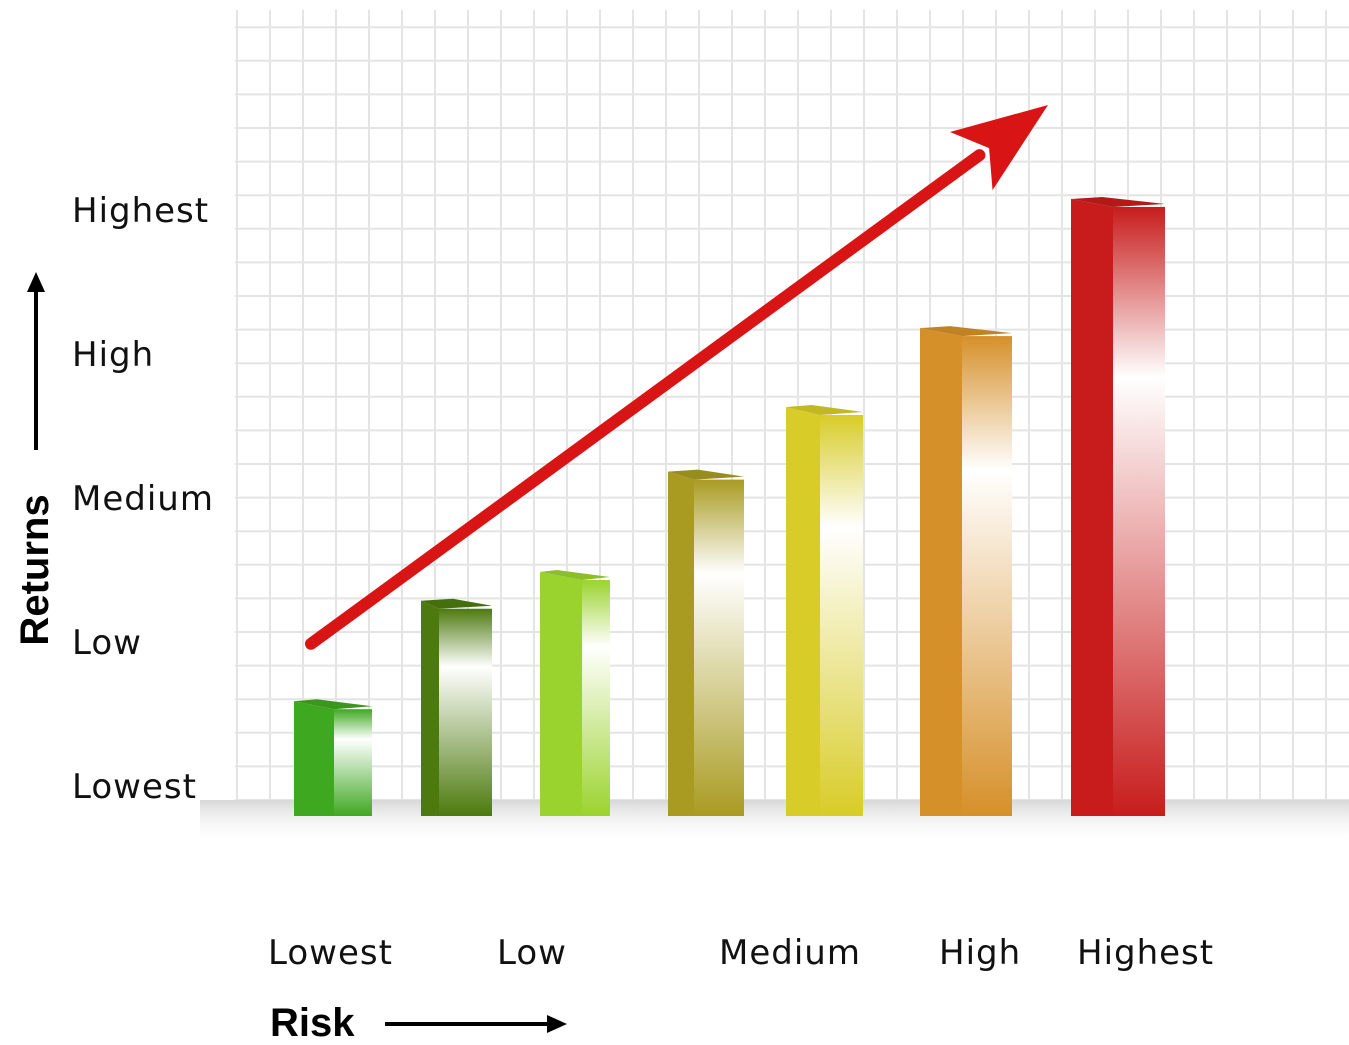 This screenshot has width=1349, height=1045. I want to click on y-axis-tick-labels: Lowest Low Medium High Highest, so click(143, 499).